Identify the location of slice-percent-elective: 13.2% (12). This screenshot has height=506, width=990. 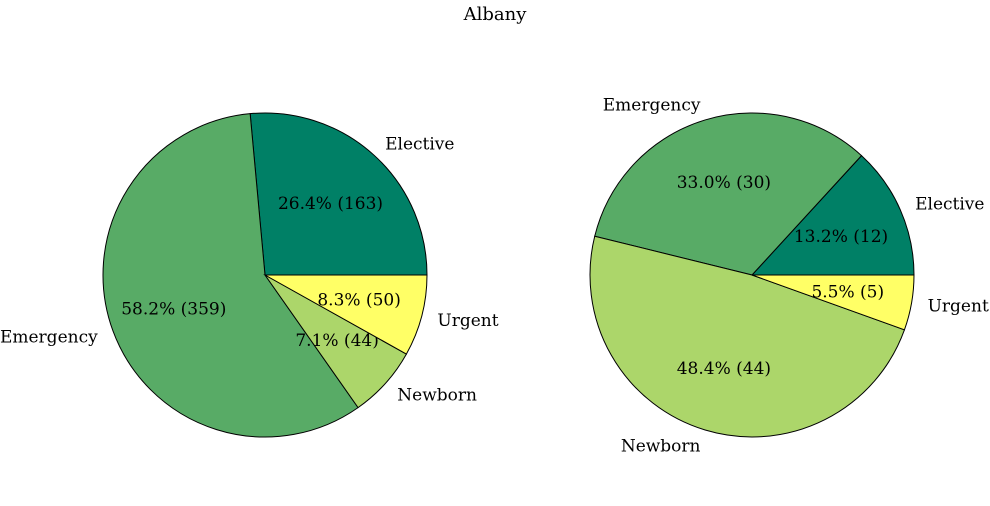
(841, 237).